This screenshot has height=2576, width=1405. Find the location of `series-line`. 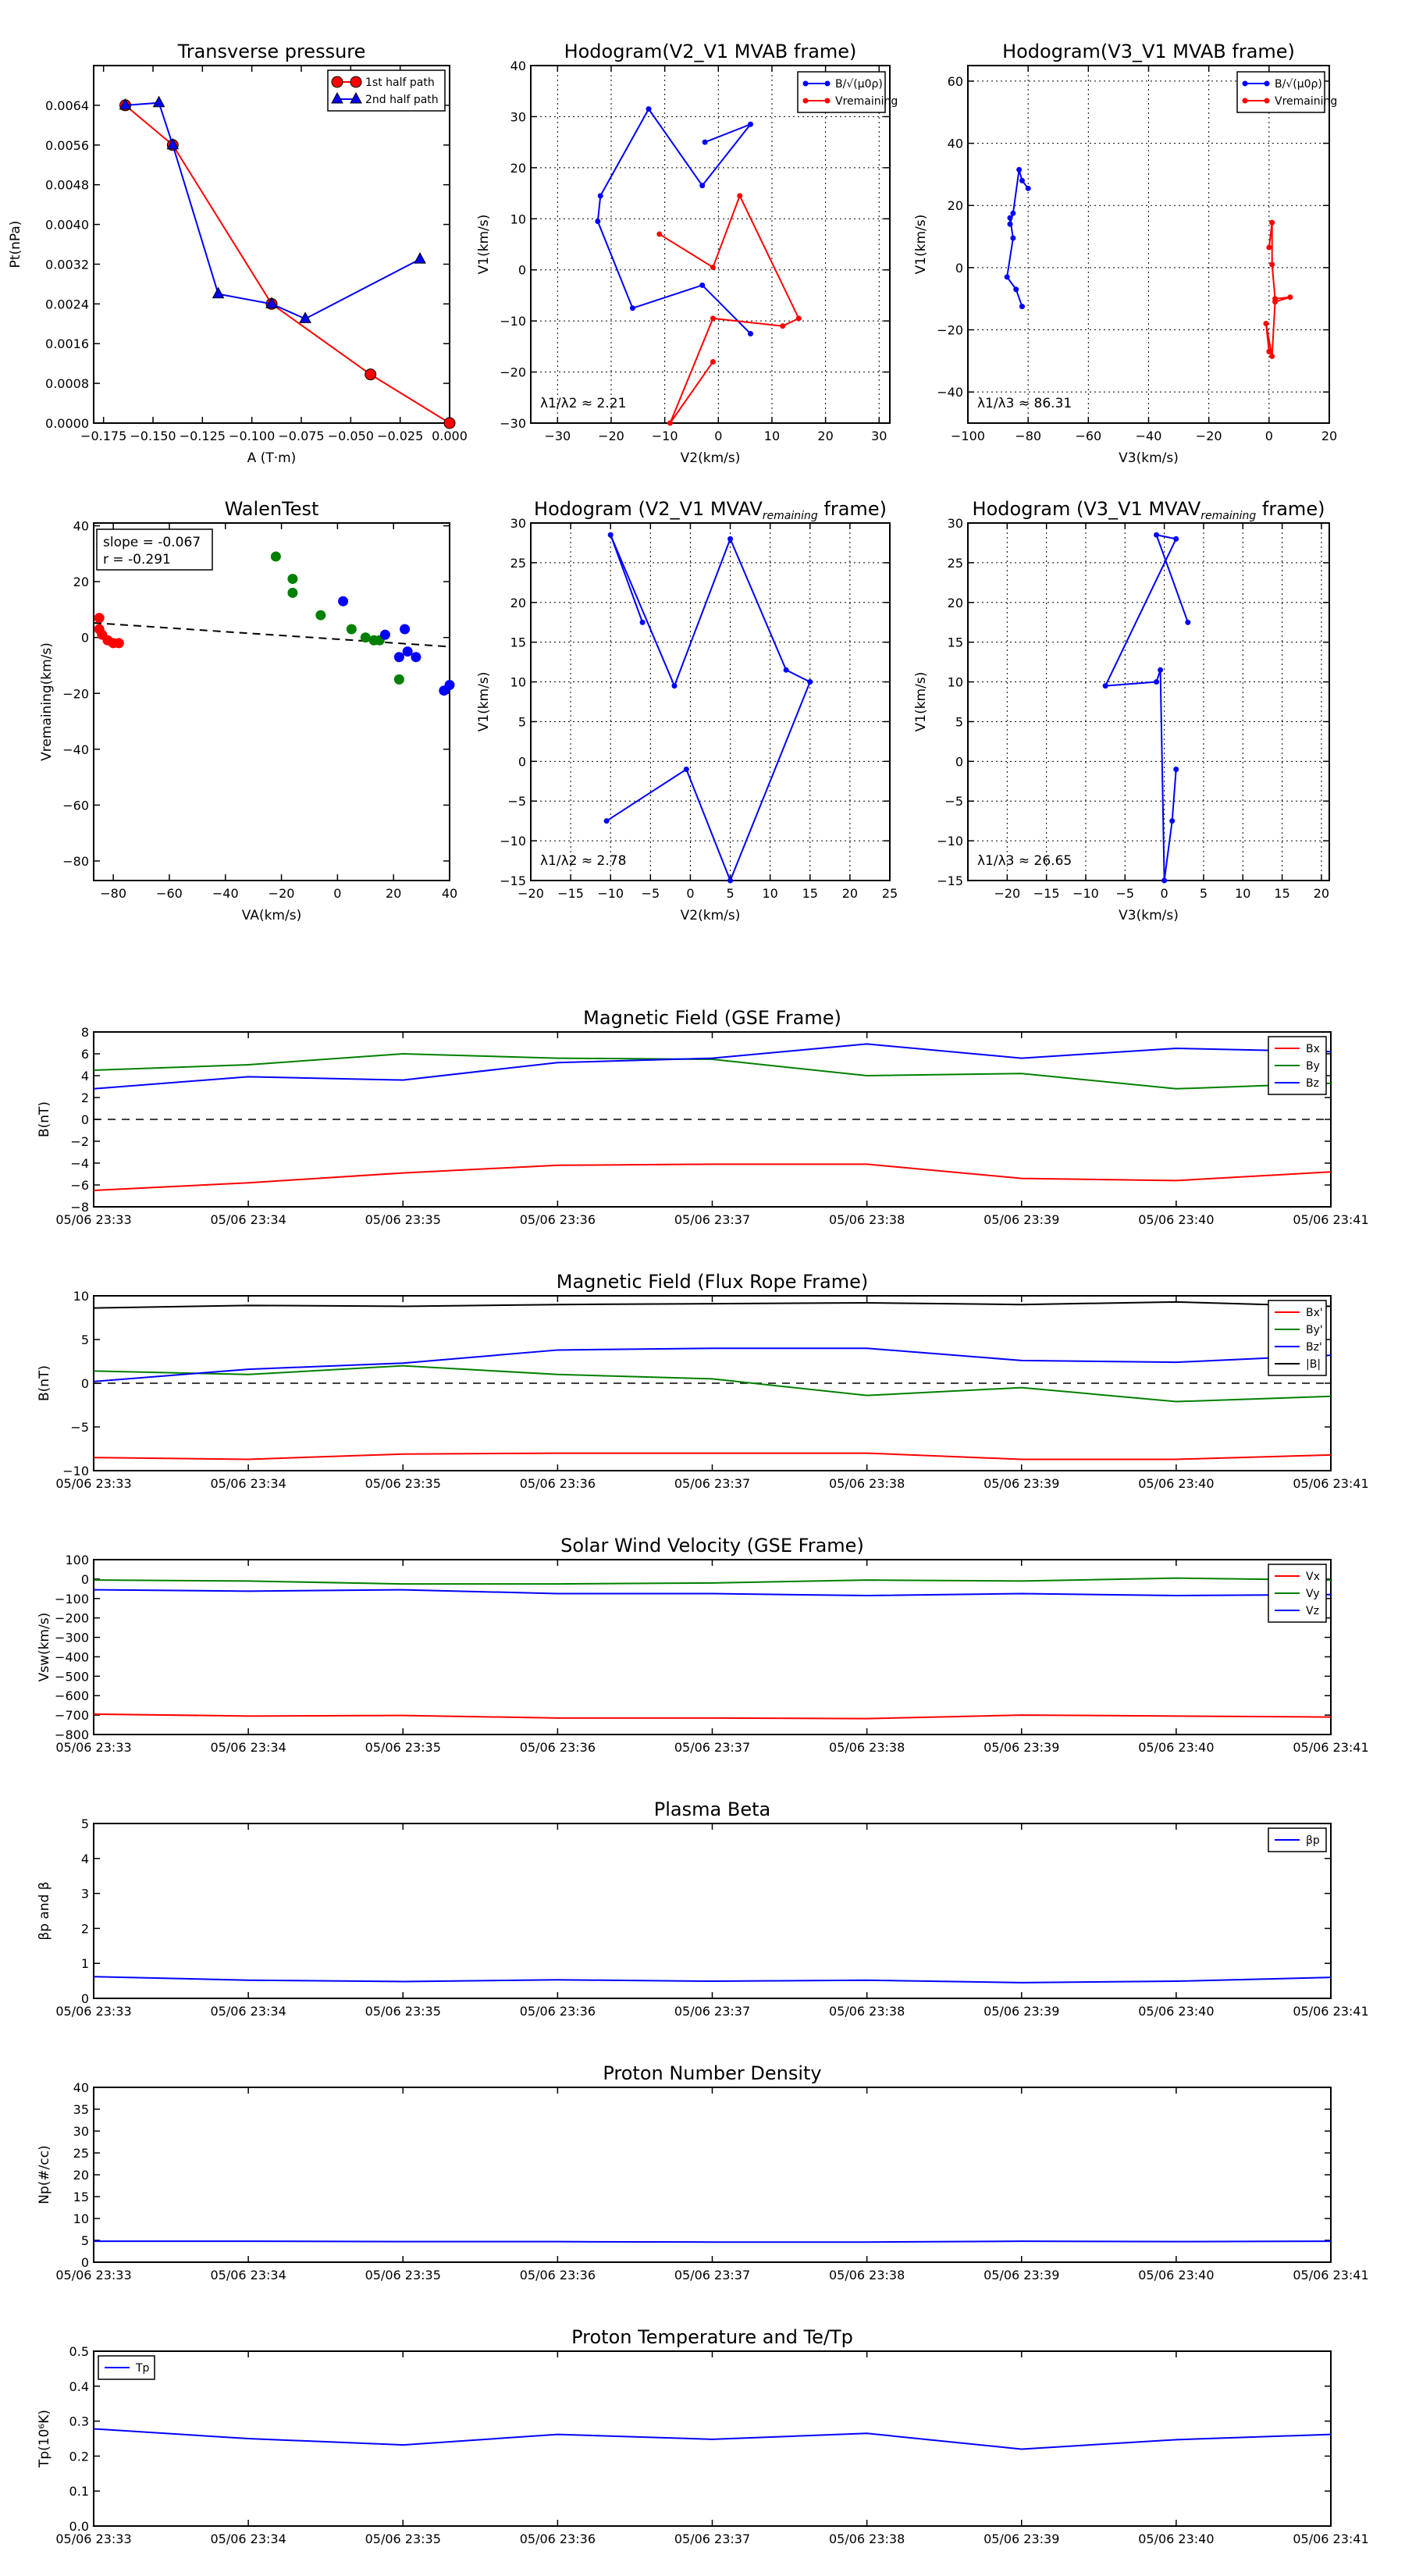

series-line is located at coordinates (709, 708).